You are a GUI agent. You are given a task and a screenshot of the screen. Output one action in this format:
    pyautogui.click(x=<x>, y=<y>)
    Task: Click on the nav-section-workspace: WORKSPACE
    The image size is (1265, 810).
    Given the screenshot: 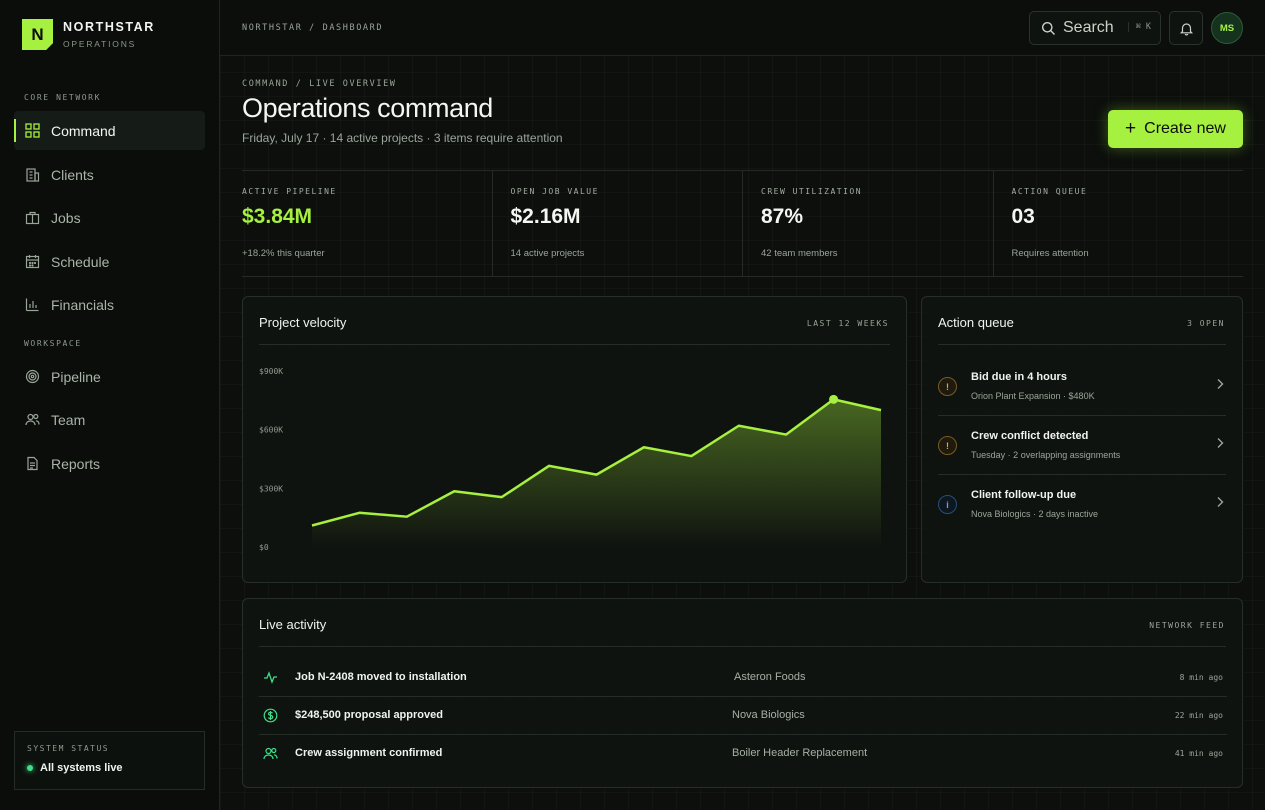 What is the action you would take?
    pyautogui.click(x=53, y=343)
    